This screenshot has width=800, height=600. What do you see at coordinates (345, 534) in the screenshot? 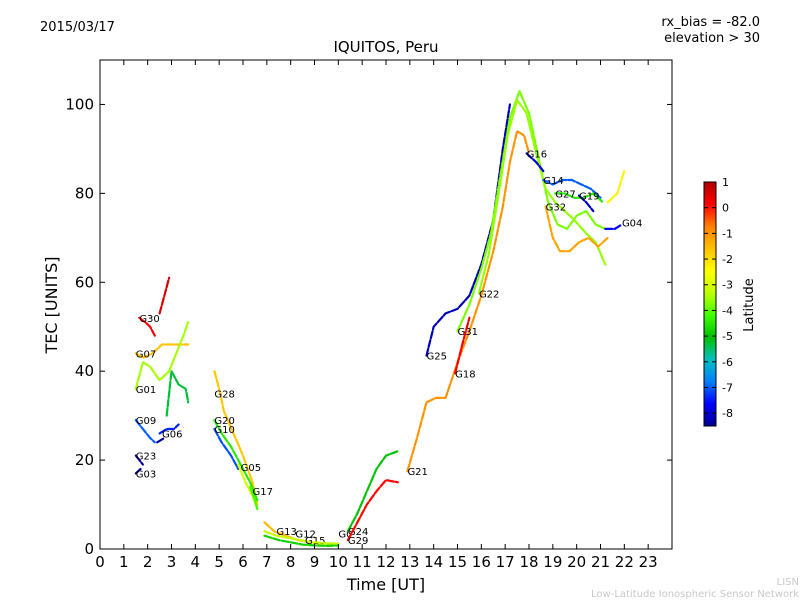
I see `series-label: G0` at bounding box center [345, 534].